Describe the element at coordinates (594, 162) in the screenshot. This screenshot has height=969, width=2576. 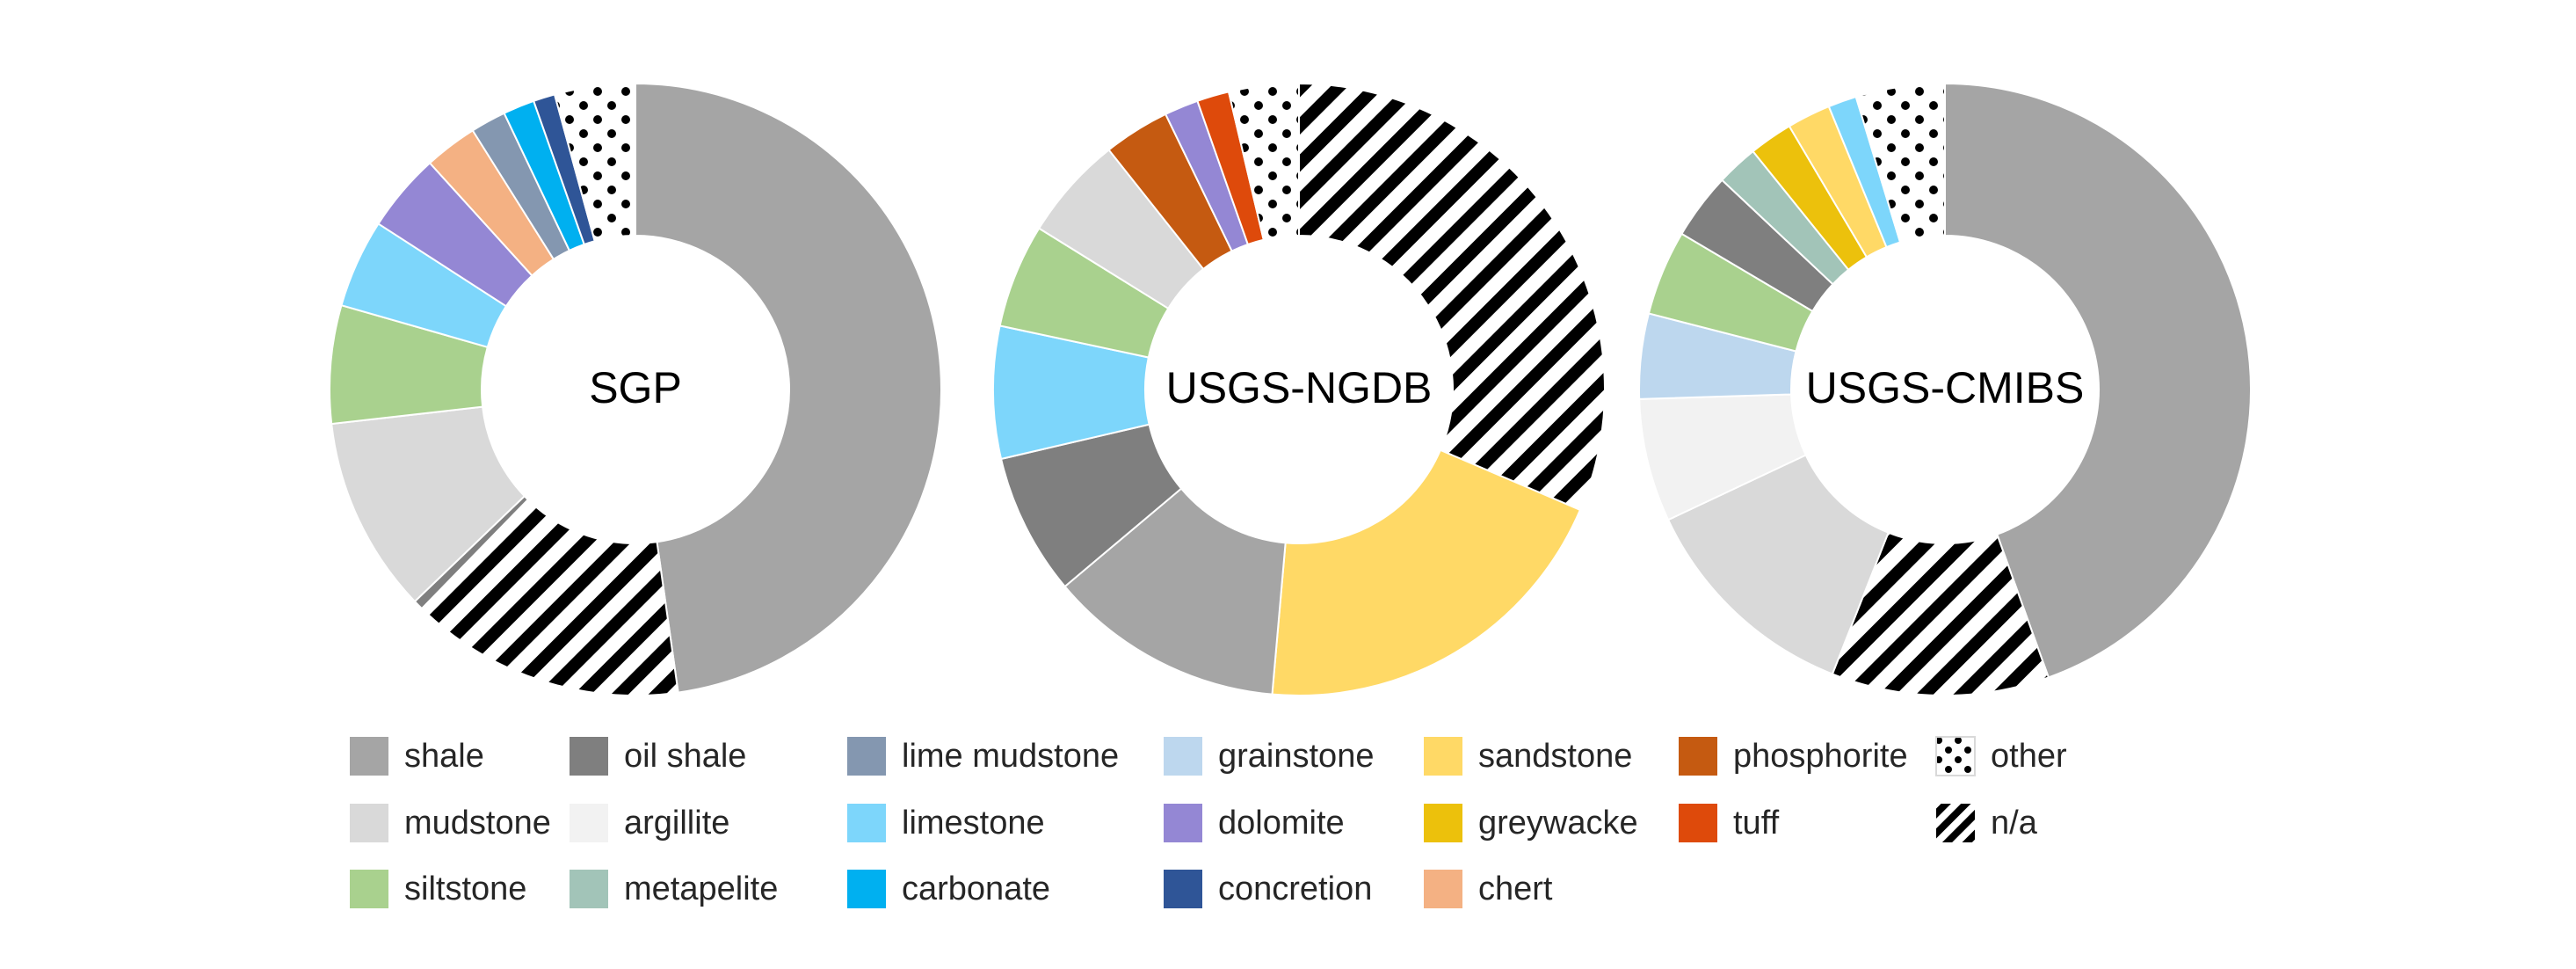
I see `slice-sgp-other` at that location.